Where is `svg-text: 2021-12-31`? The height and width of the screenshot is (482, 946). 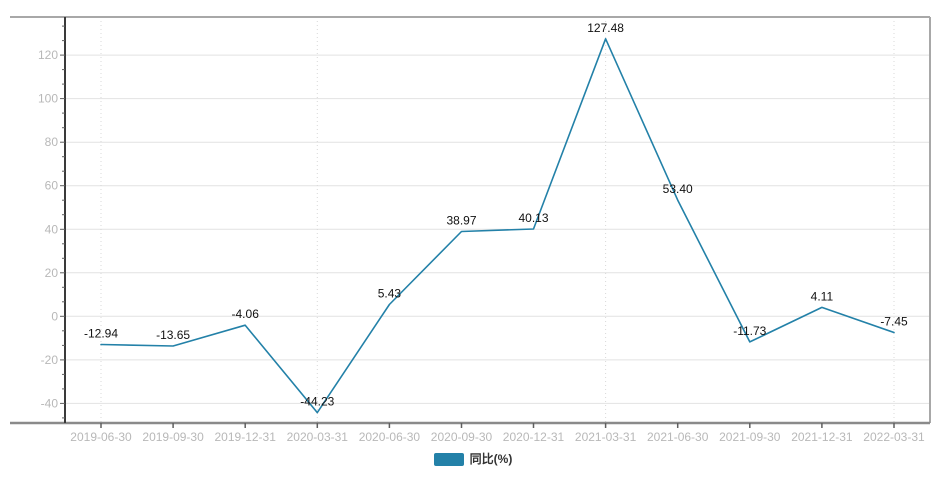 svg-text: 2021-12-31 is located at coordinates (822, 437).